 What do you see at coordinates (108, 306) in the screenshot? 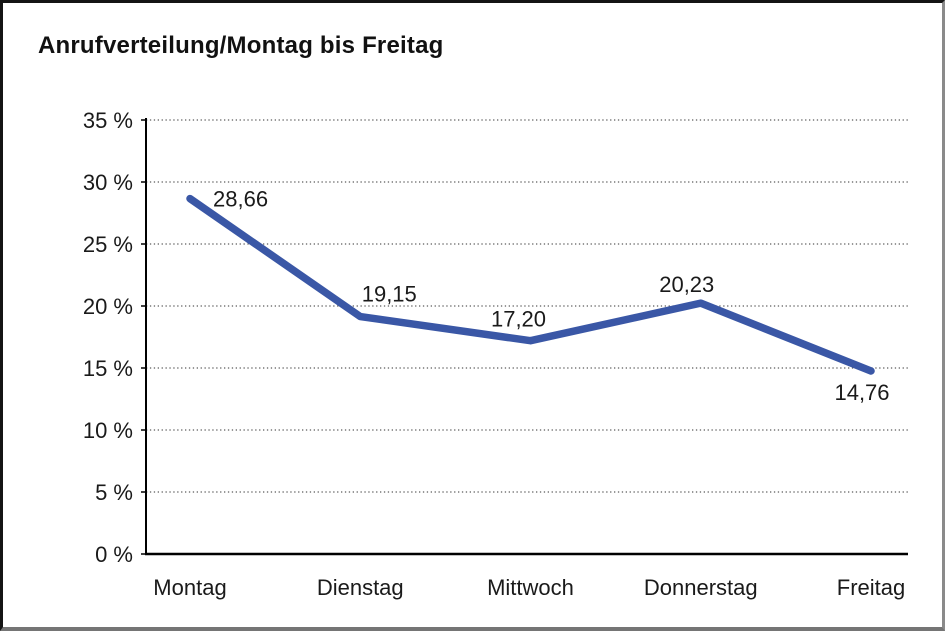
I see `y-axis-tick-label: 20 %` at bounding box center [108, 306].